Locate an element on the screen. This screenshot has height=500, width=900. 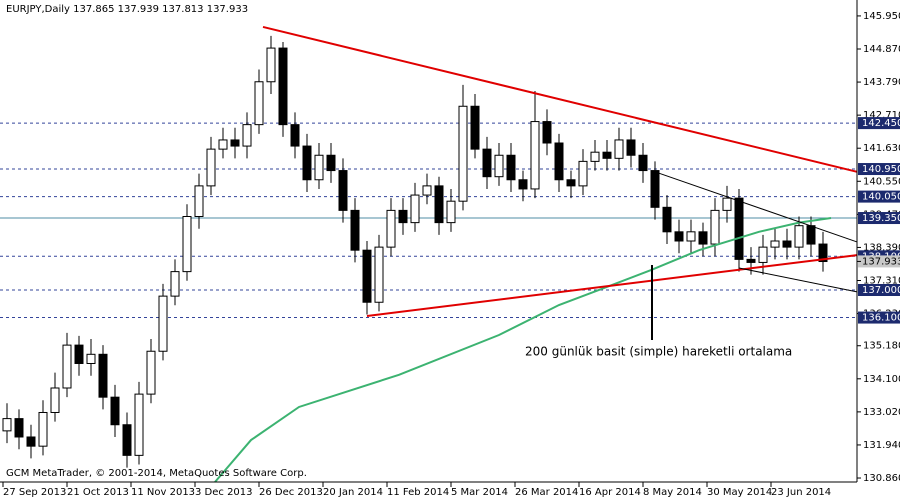
level-label: 136.100 is located at coordinates (881, 318).